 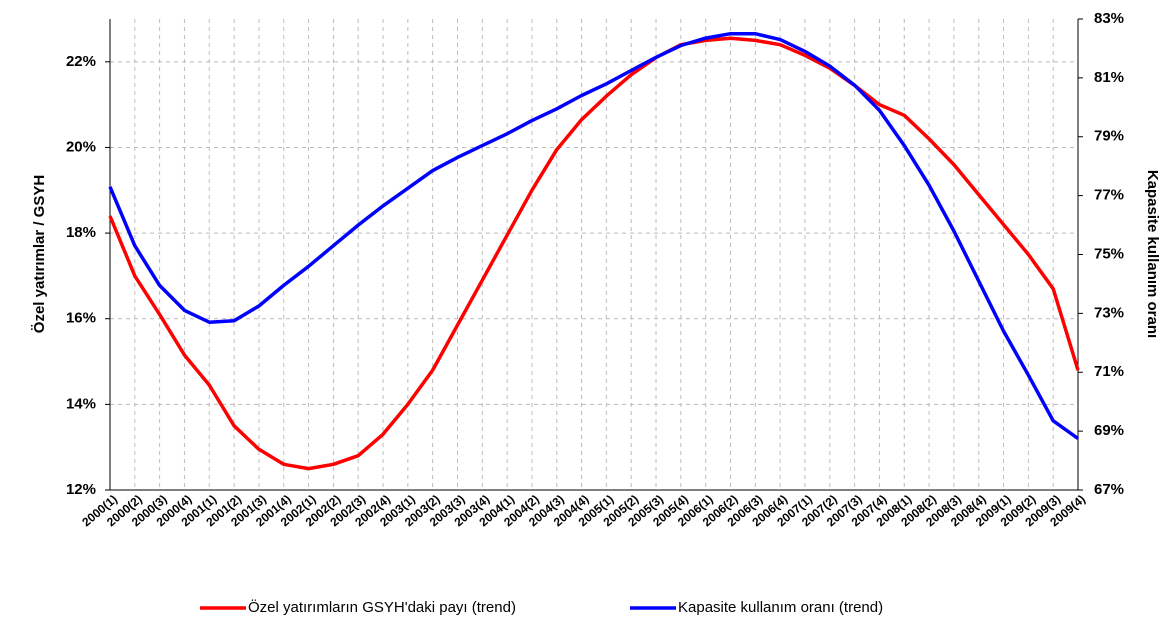 I want to click on legend-label: Özel yatırımların GSYH'daki payı (trend), so click(x=382, y=607).